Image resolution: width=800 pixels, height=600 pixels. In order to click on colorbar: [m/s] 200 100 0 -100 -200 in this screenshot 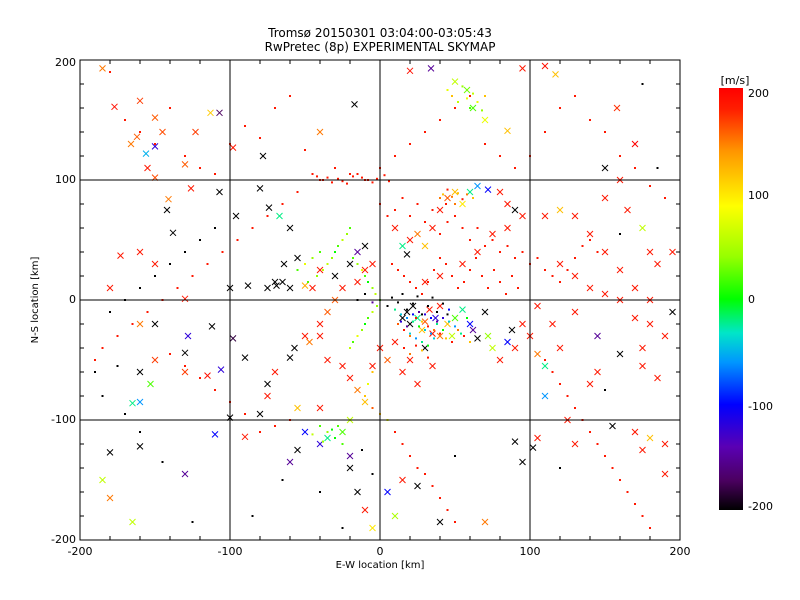, I will do `click(746, 293)`.